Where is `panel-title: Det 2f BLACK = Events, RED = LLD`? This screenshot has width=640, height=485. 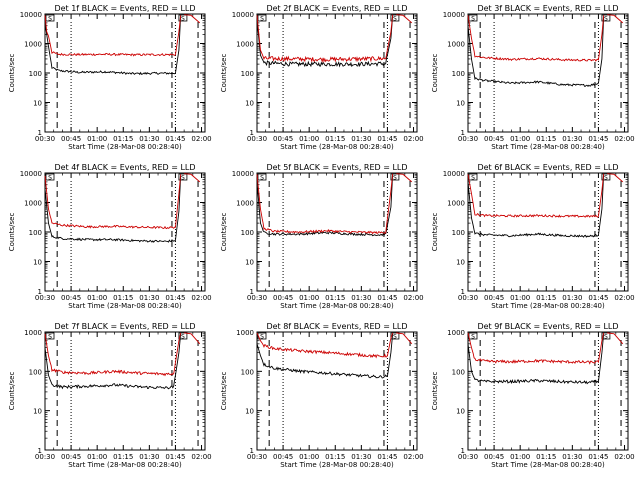 panel-title: Det 2f BLACK = Events, RED = LLD is located at coordinates (336, 8).